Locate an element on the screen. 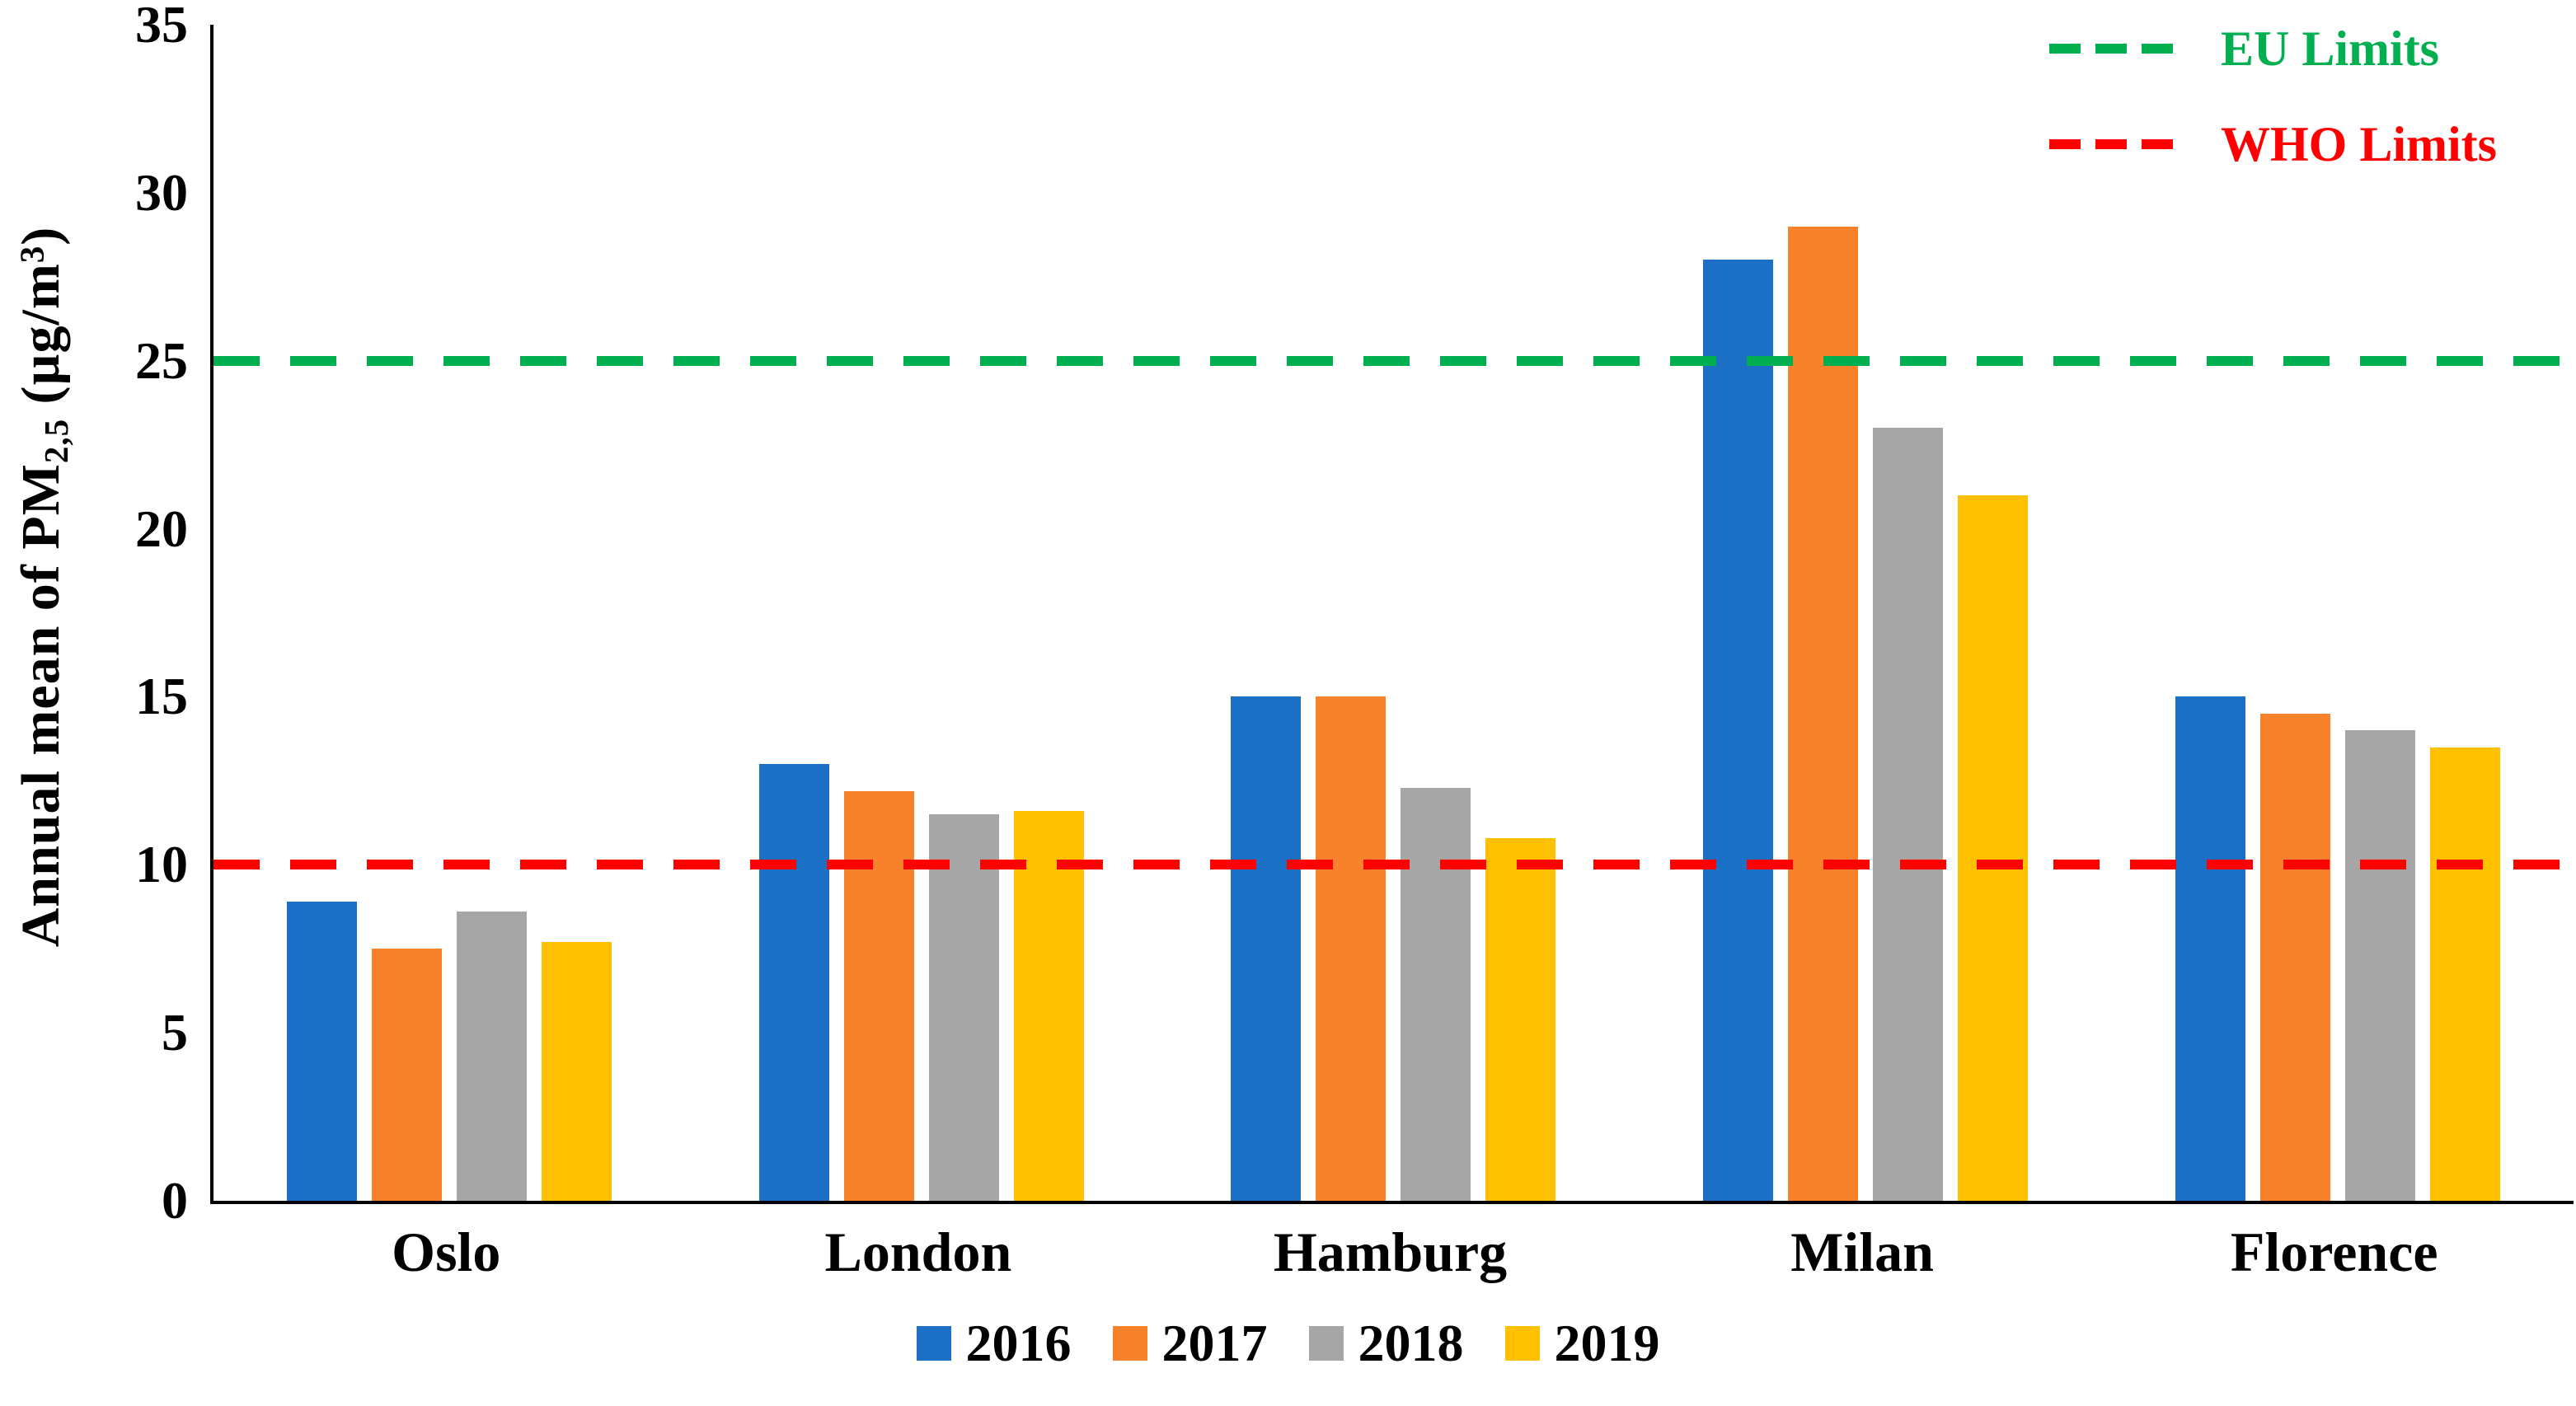 This screenshot has height=1406, width=2576. bar-hamburg-2019 is located at coordinates (1520, 1019).